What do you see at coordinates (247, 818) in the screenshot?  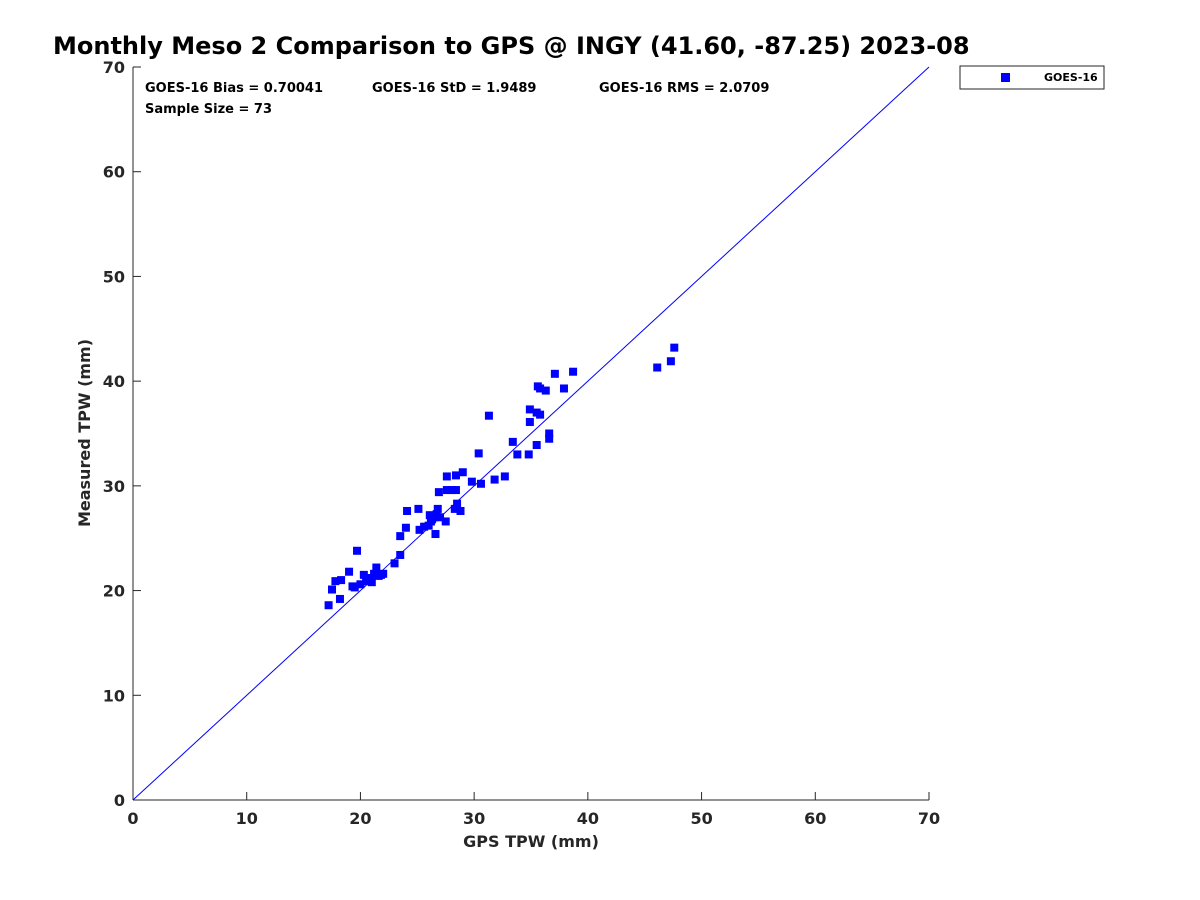 I see `x-tick-label: 10` at bounding box center [247, 818].